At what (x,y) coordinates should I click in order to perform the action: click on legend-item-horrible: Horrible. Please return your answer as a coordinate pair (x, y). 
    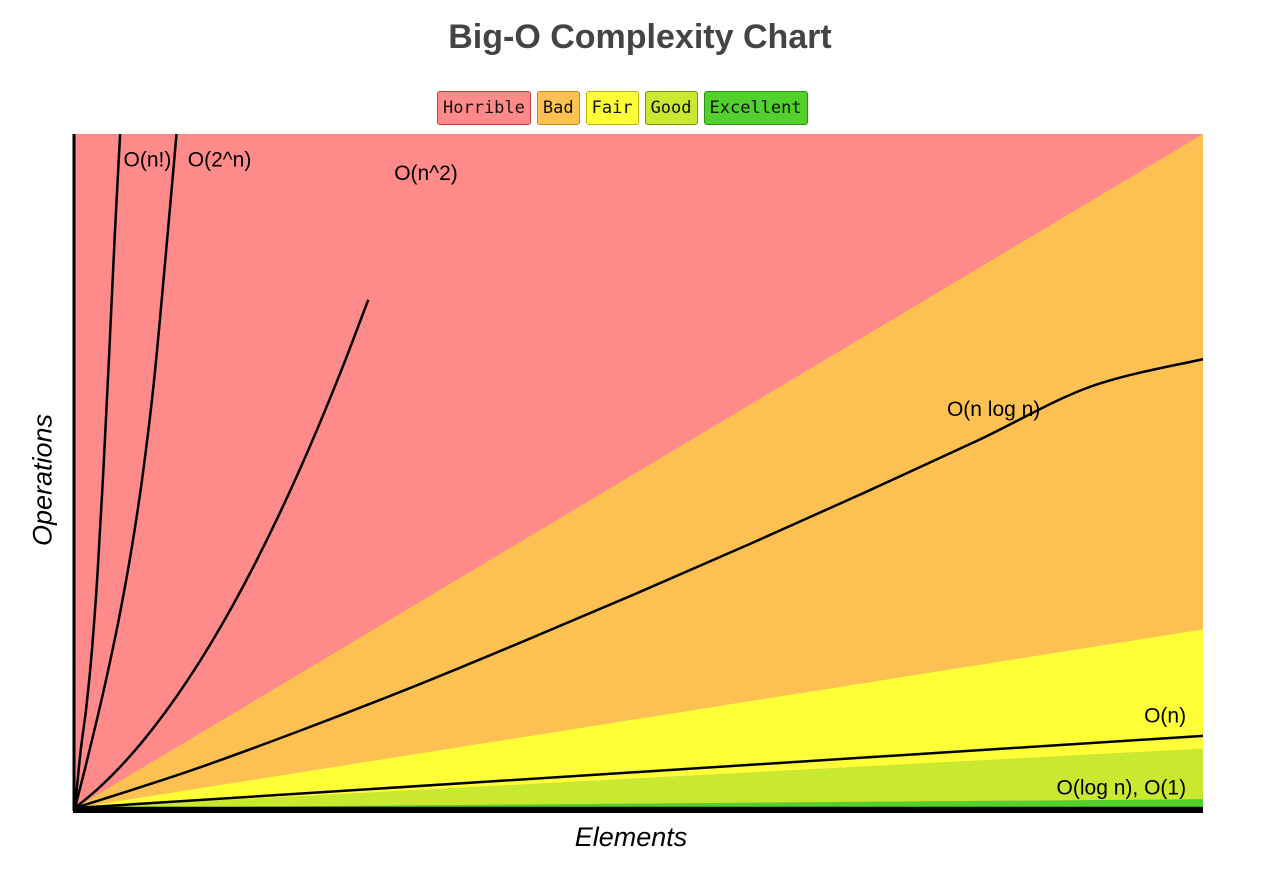
    Looking at the image, I should click on (484, 108).